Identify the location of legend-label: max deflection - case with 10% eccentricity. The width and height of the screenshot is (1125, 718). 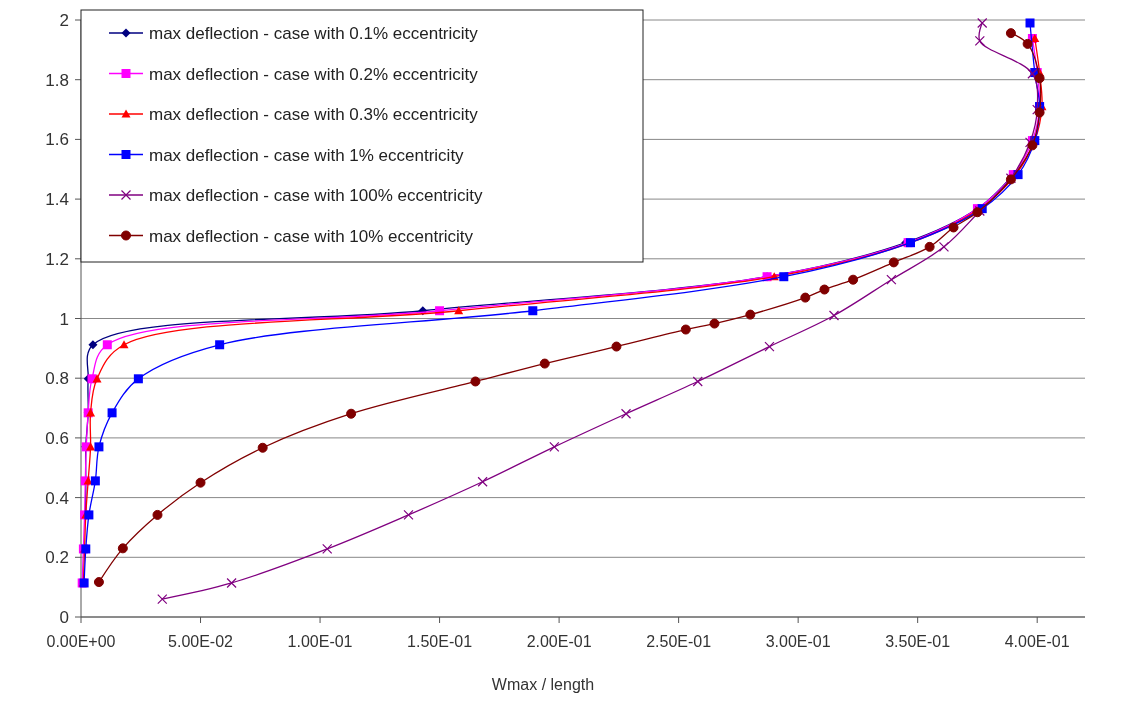
(311, 236).